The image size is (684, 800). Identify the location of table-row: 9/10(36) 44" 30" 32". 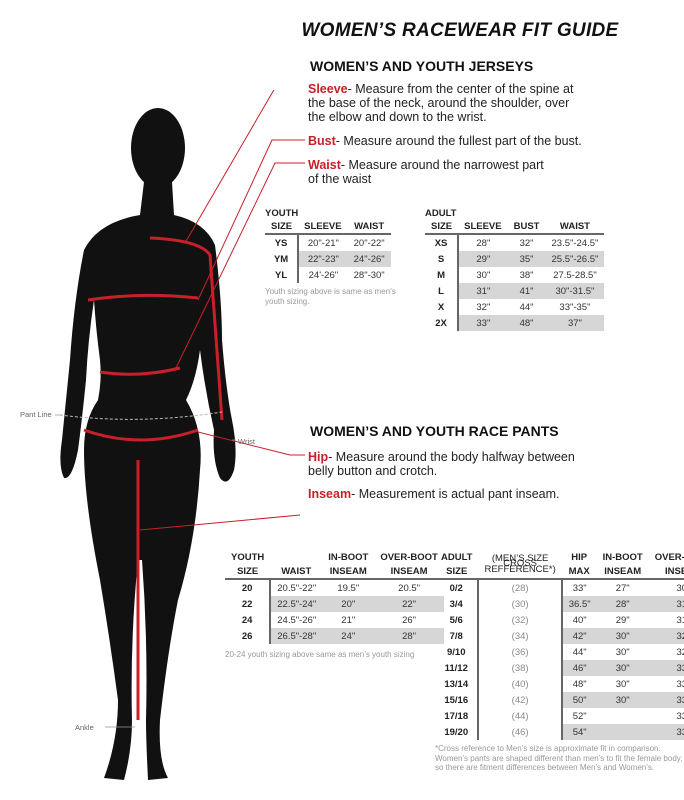
(559, 652).